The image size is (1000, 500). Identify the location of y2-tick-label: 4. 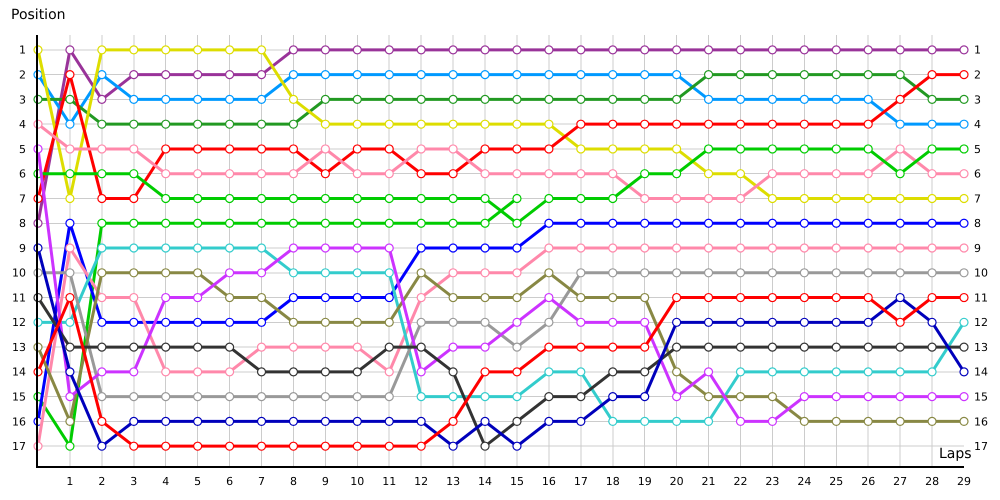
(977, 125).